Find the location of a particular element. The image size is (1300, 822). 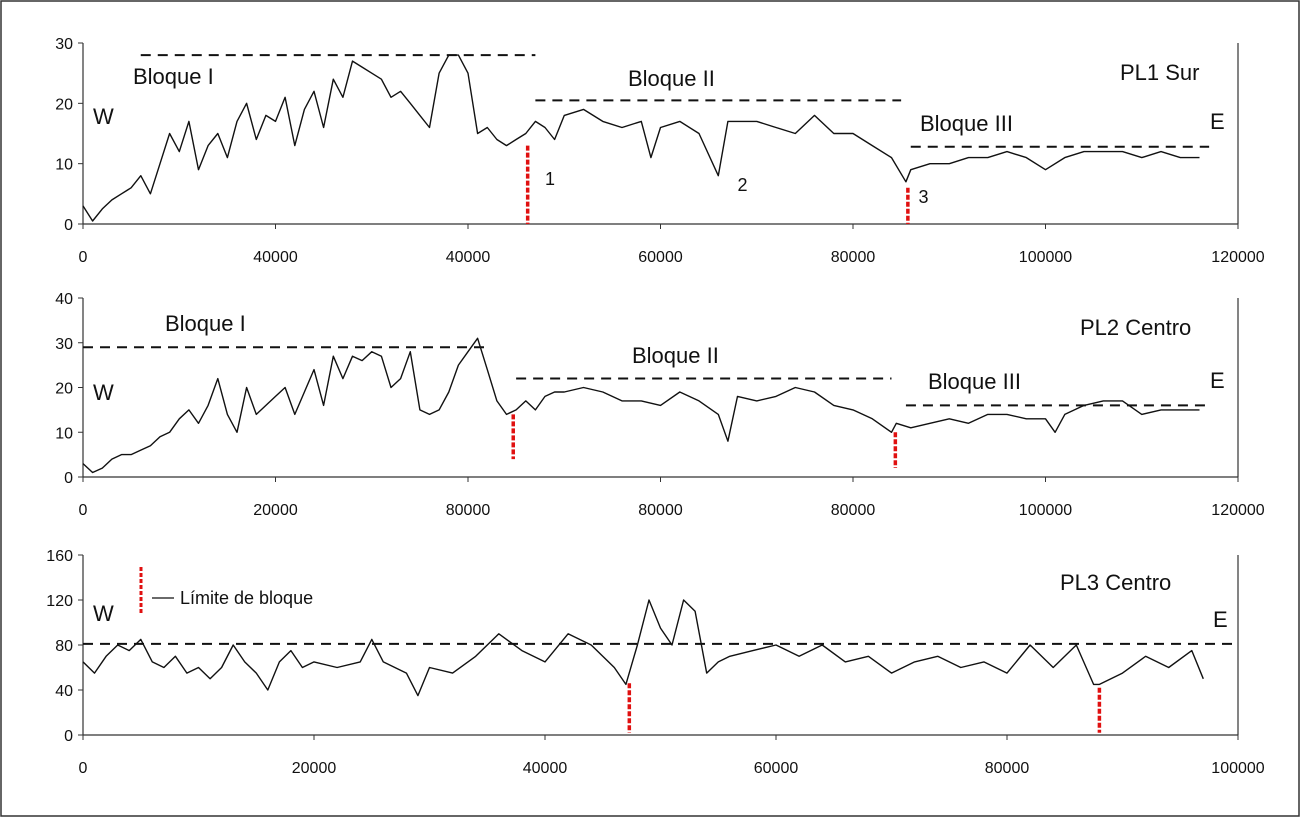

feature-marker-label: 1 is located at coordinates (550, 179).